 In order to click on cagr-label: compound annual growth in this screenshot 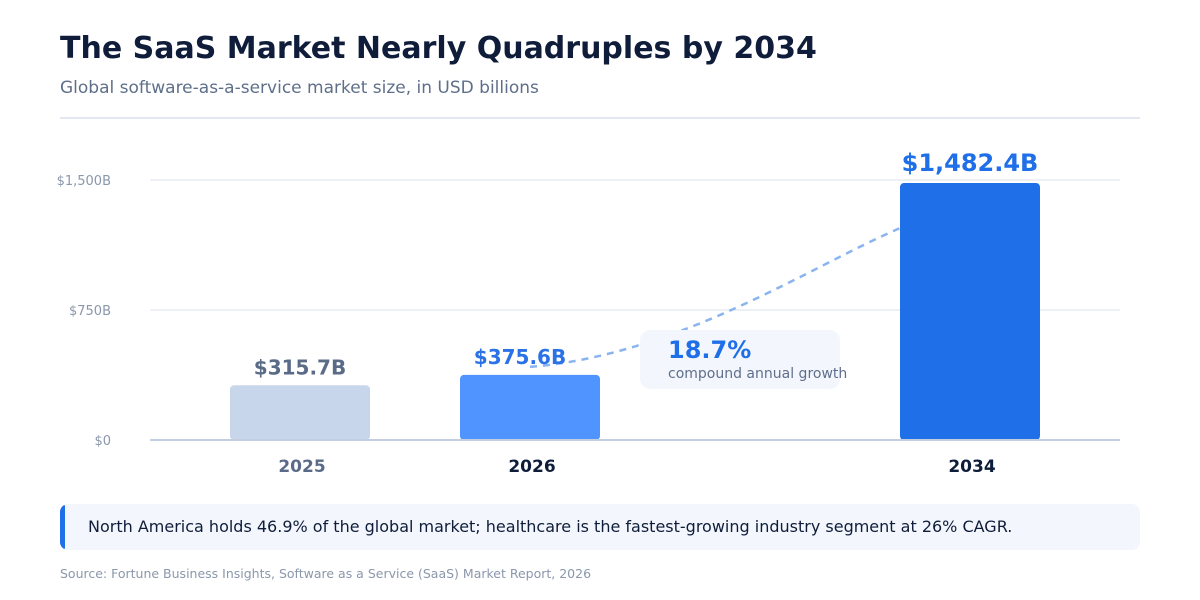, I will do `click(757, 374)`.